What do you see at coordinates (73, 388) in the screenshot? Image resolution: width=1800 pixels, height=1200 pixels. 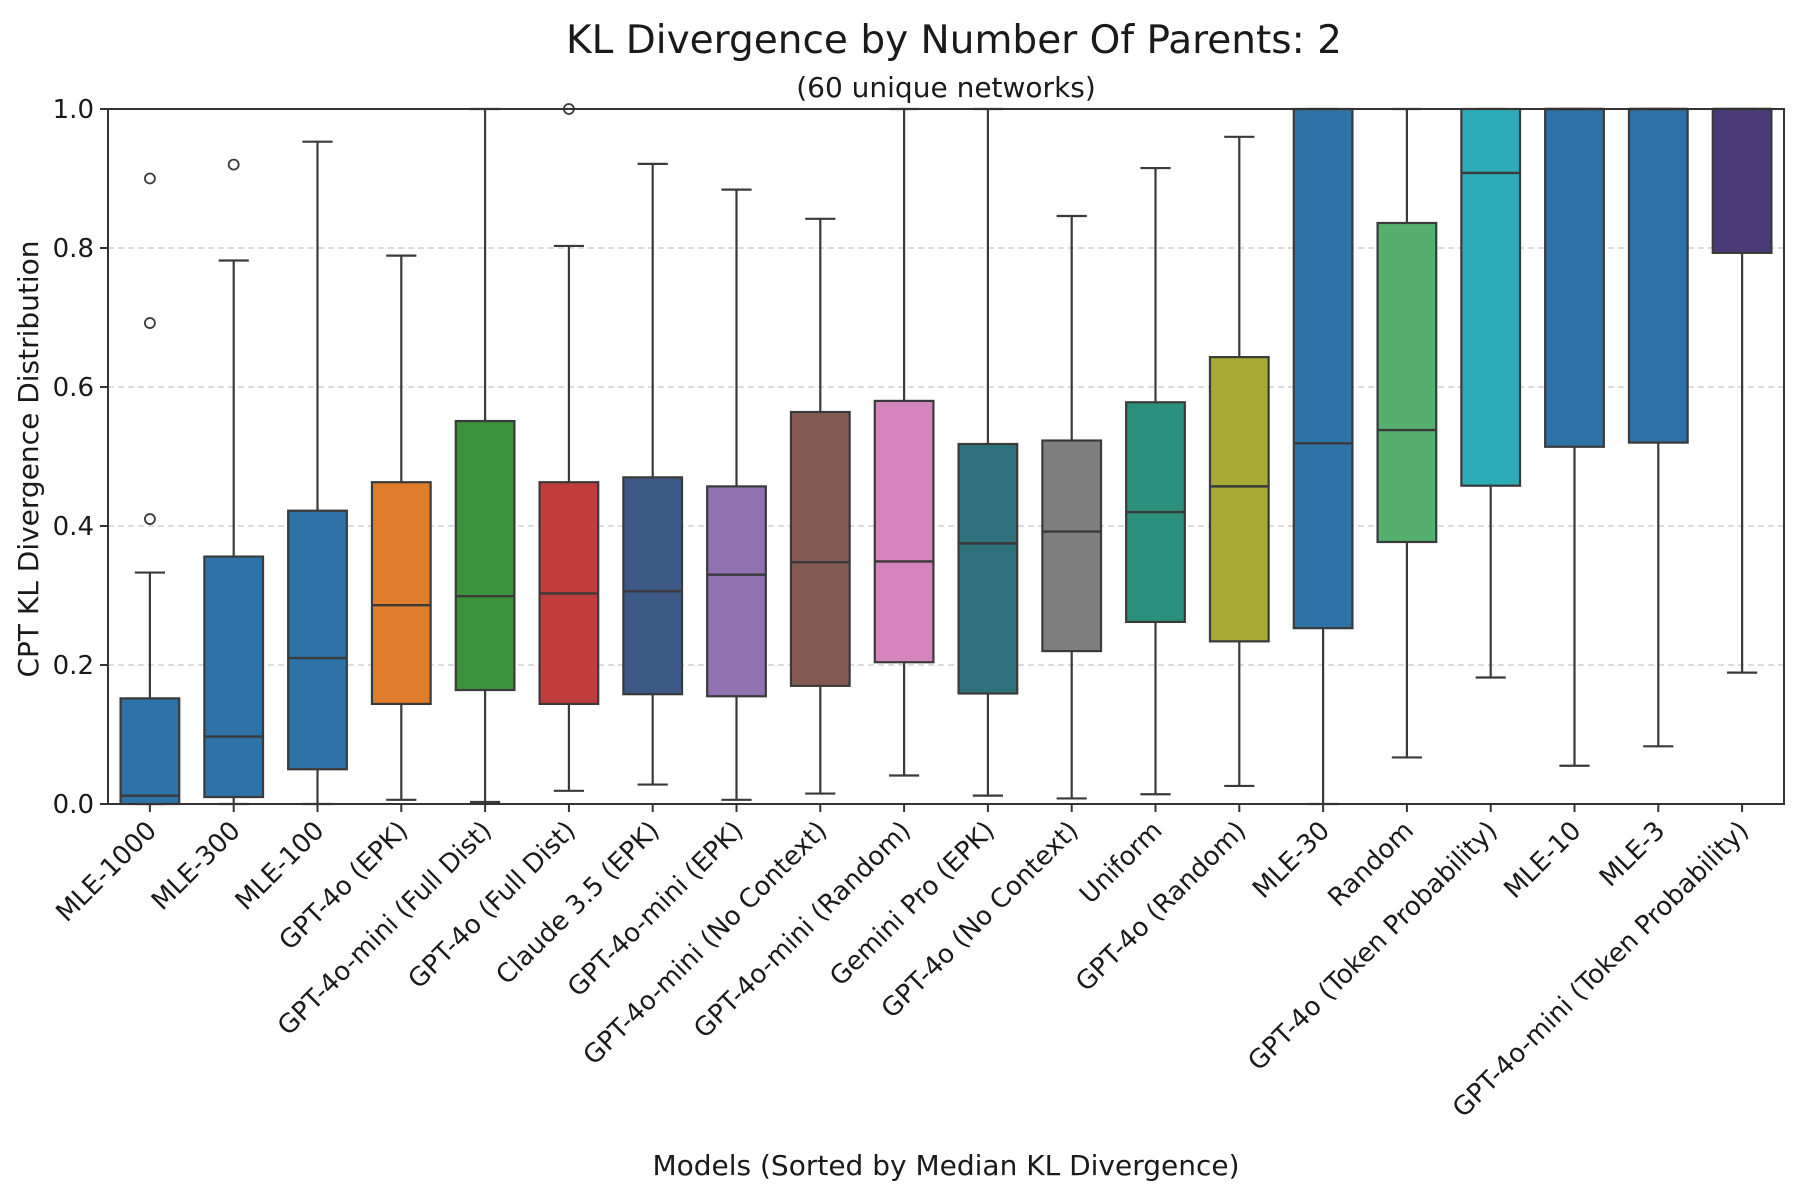 I see `y-tick-label: 0.6` at bounding box center [73, 388].